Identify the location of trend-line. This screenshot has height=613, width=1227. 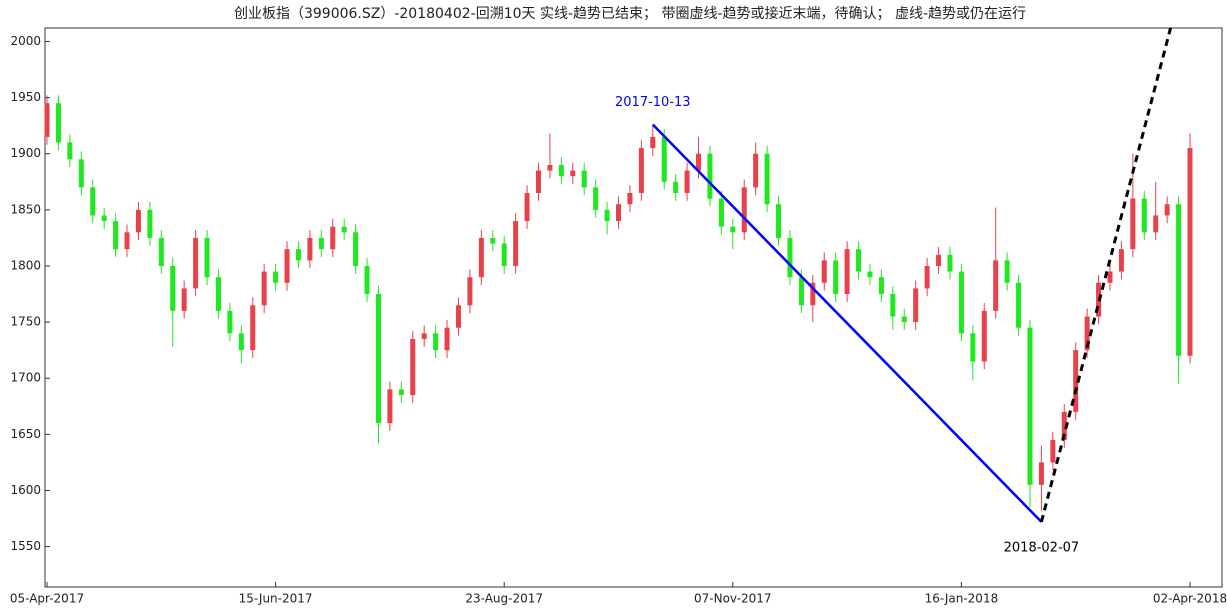
(1106, 275).